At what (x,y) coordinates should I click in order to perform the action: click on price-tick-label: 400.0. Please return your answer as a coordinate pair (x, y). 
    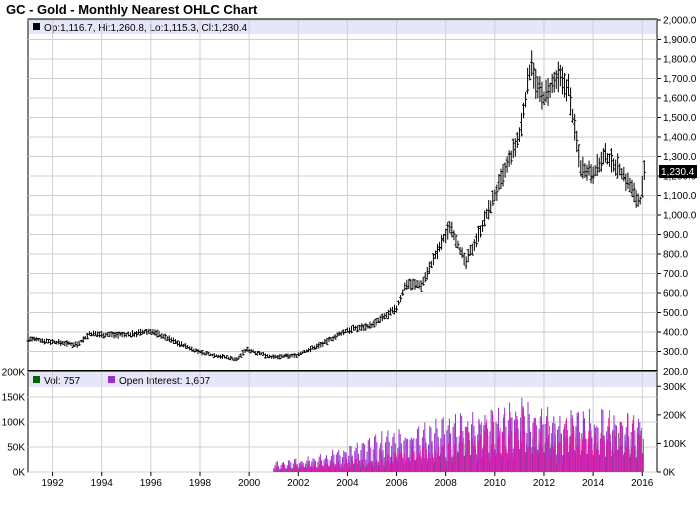
    Looking at the image, I should click on (675, 333).